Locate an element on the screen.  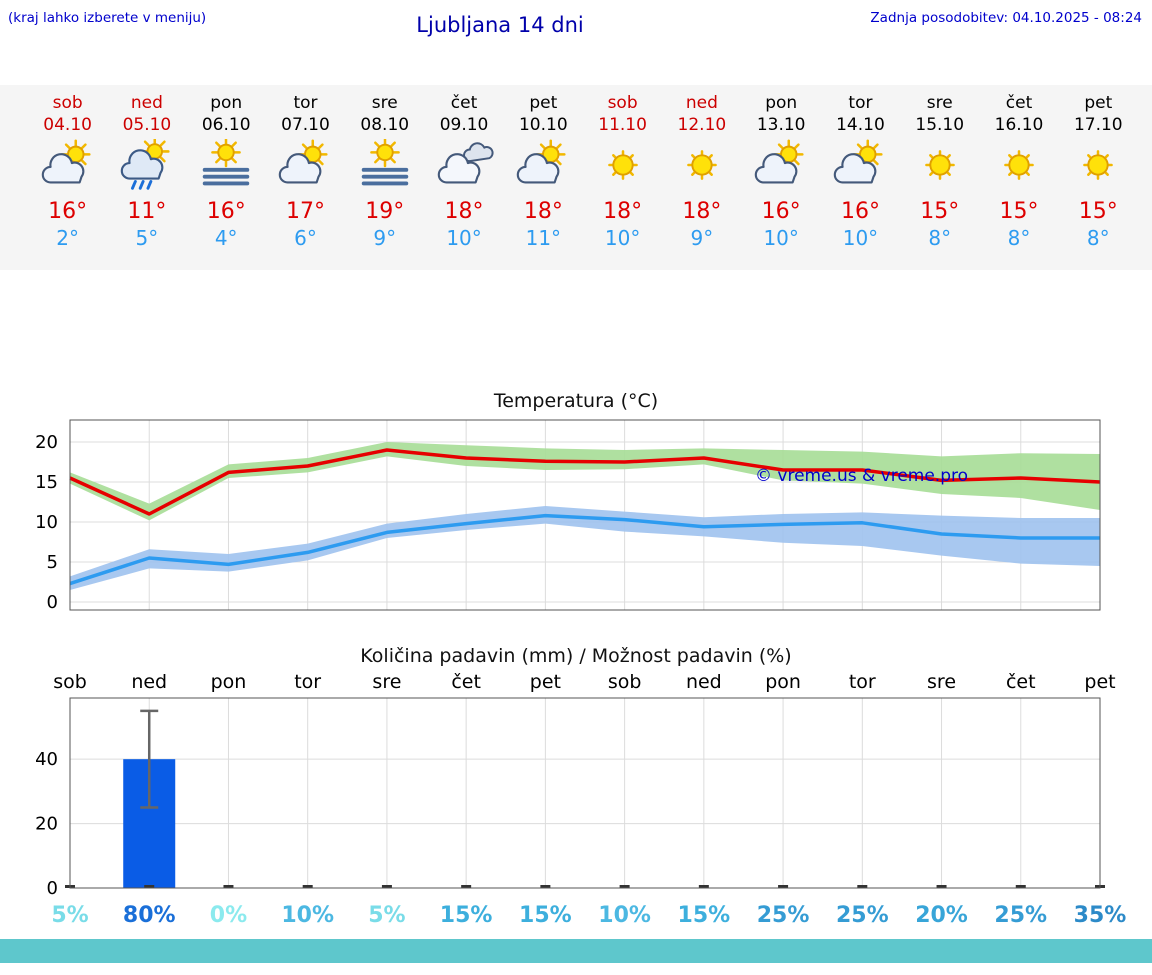
day-min-temp: 4° is located at coordinates (226, 238).